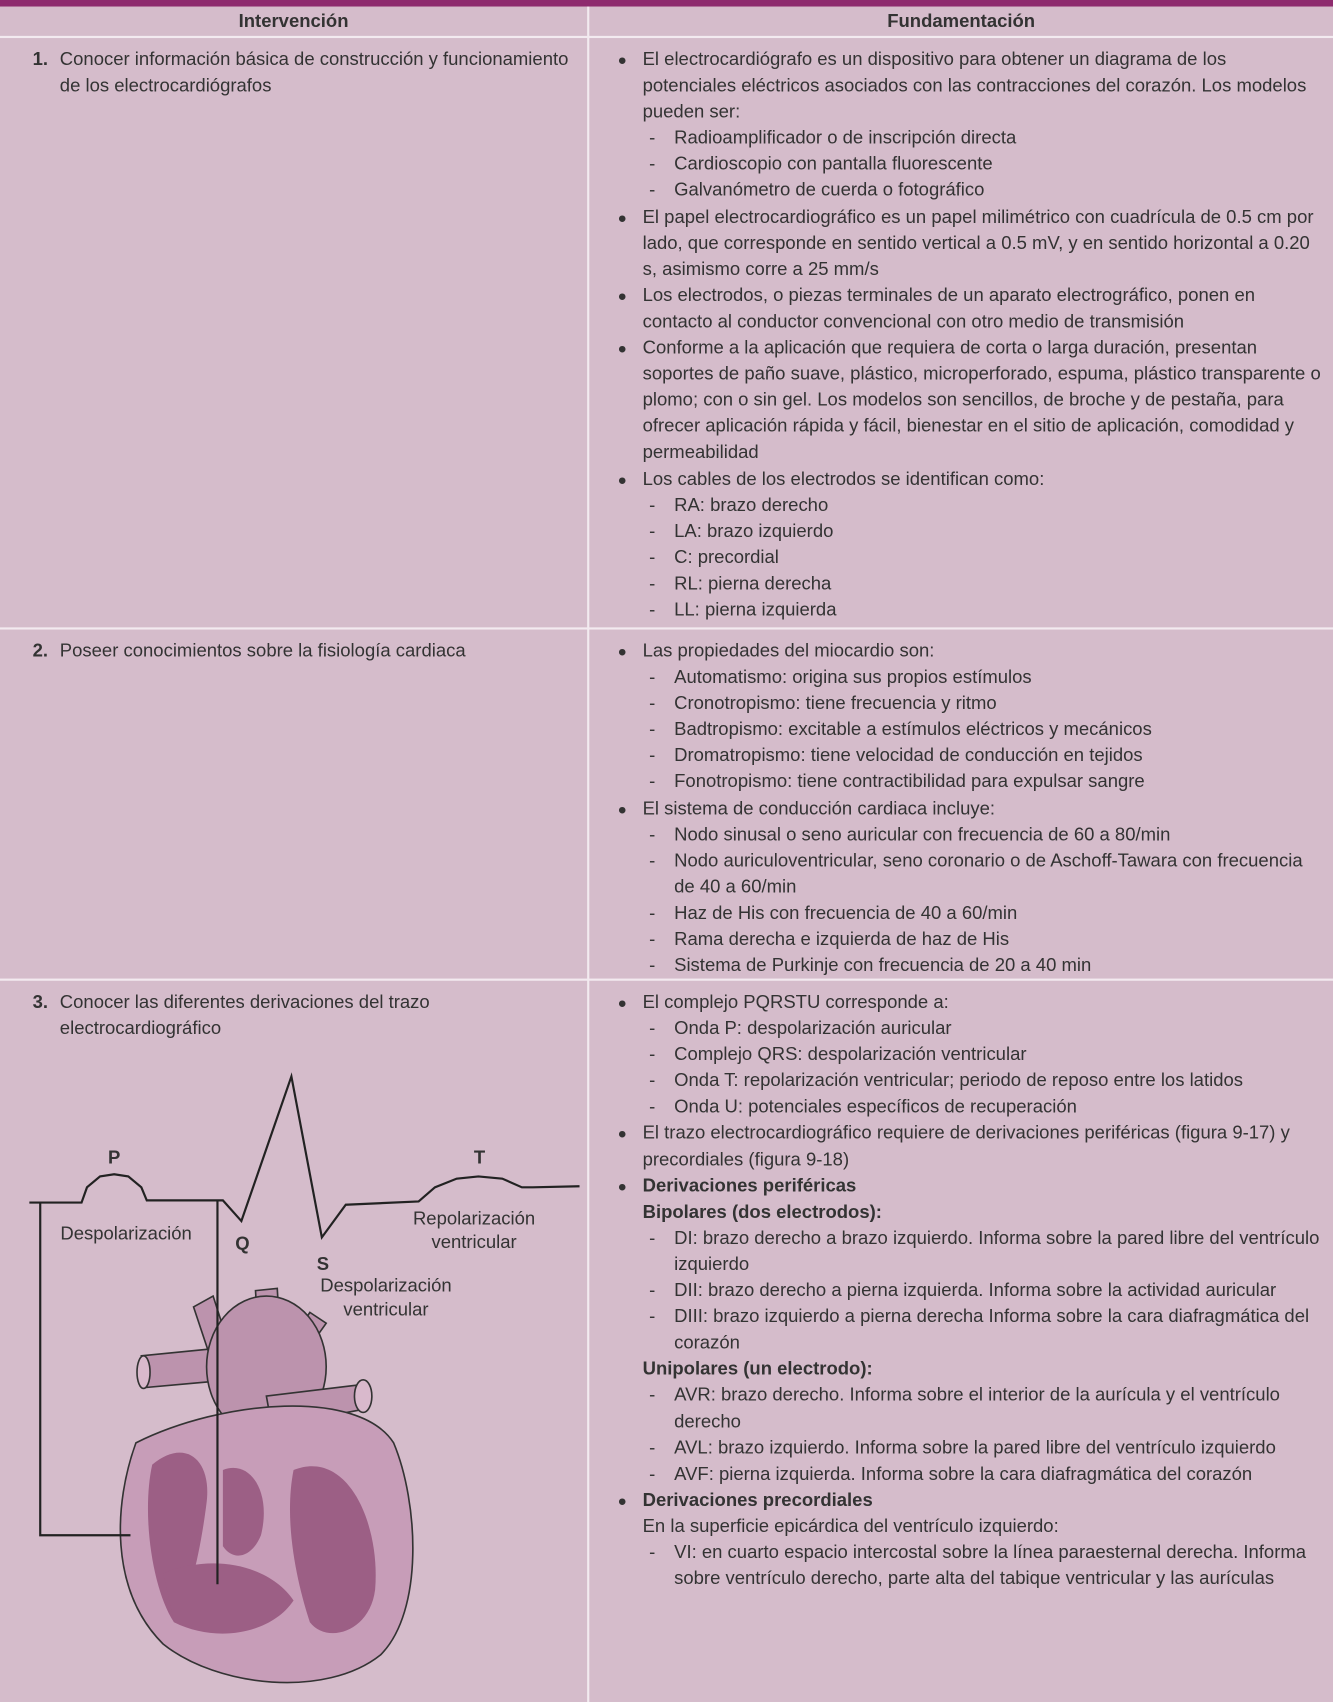 The image size is (1333, 1702). I want to click on wave-label: P, so click(114, 1156).